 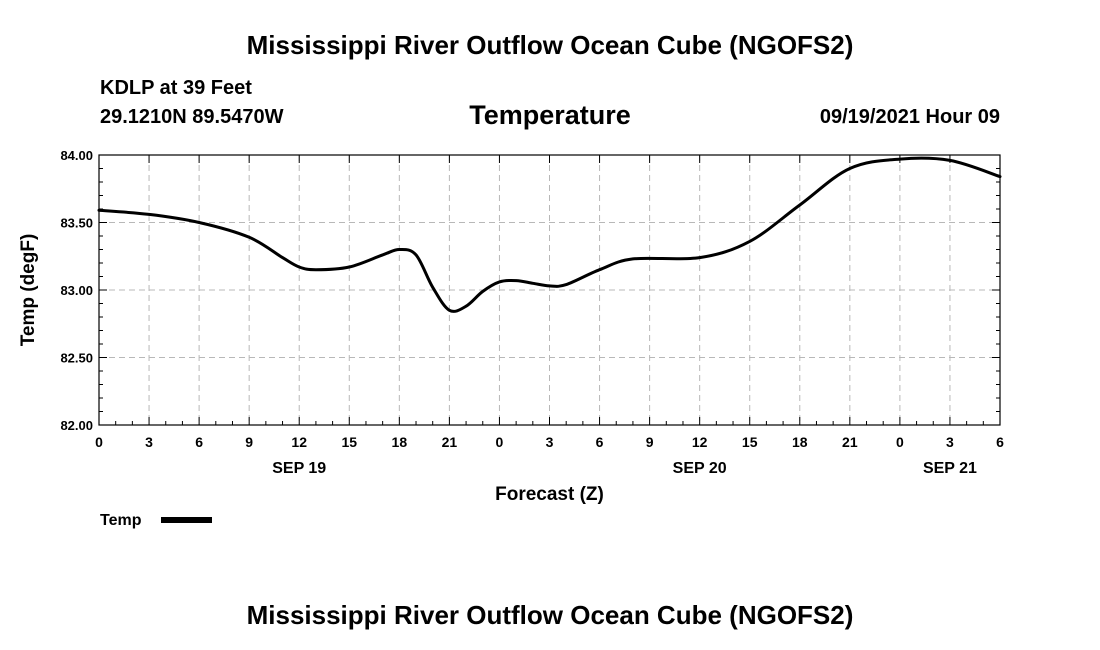 I want to click on y-tick-label: 82.00, so click(x=76, y=425).